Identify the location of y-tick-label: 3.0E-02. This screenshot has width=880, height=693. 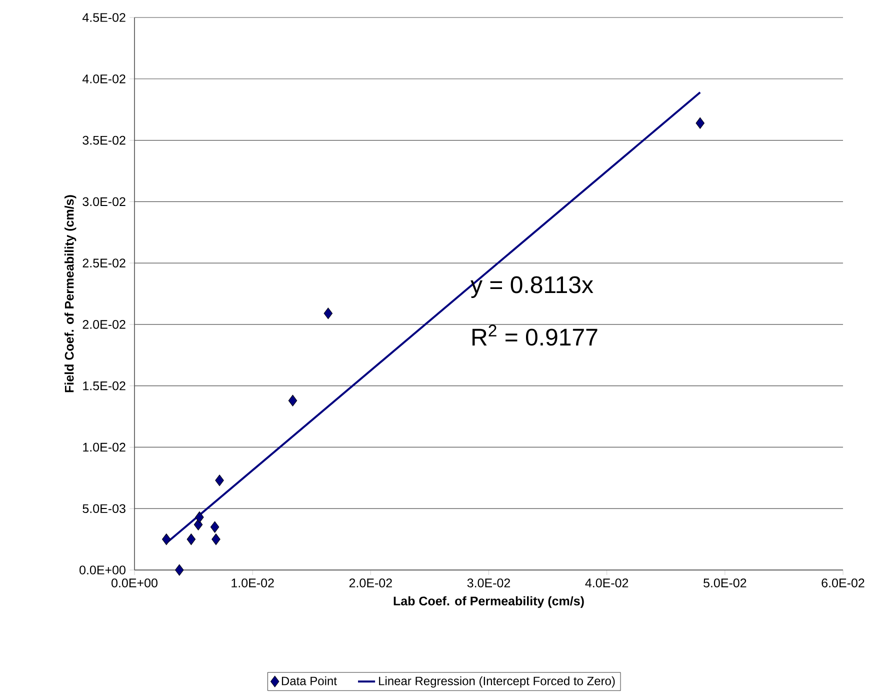
(104, 201).